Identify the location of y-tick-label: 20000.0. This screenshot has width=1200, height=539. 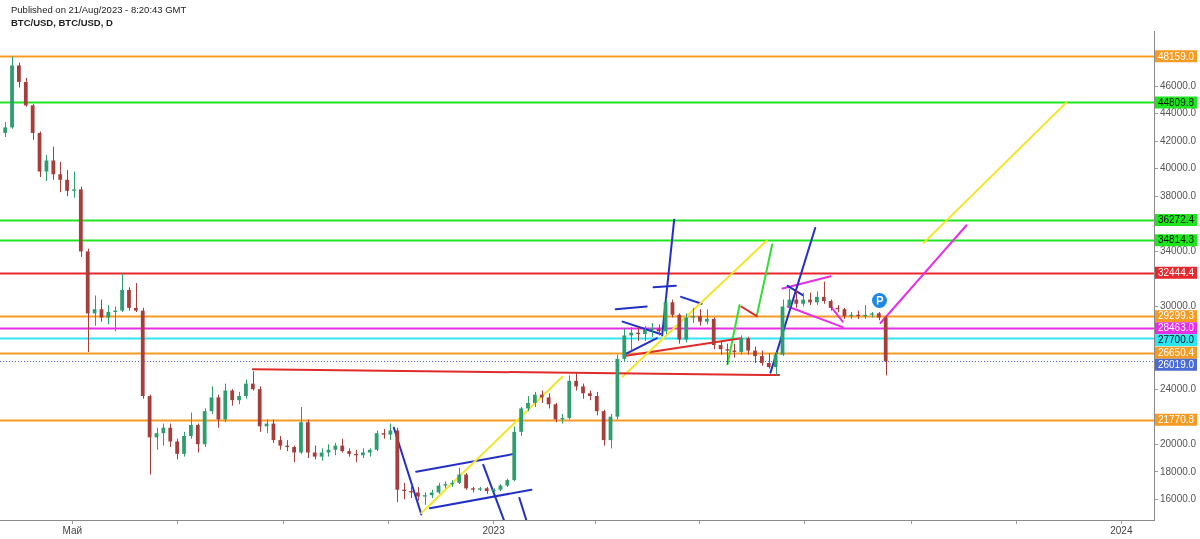
(1178, 443).